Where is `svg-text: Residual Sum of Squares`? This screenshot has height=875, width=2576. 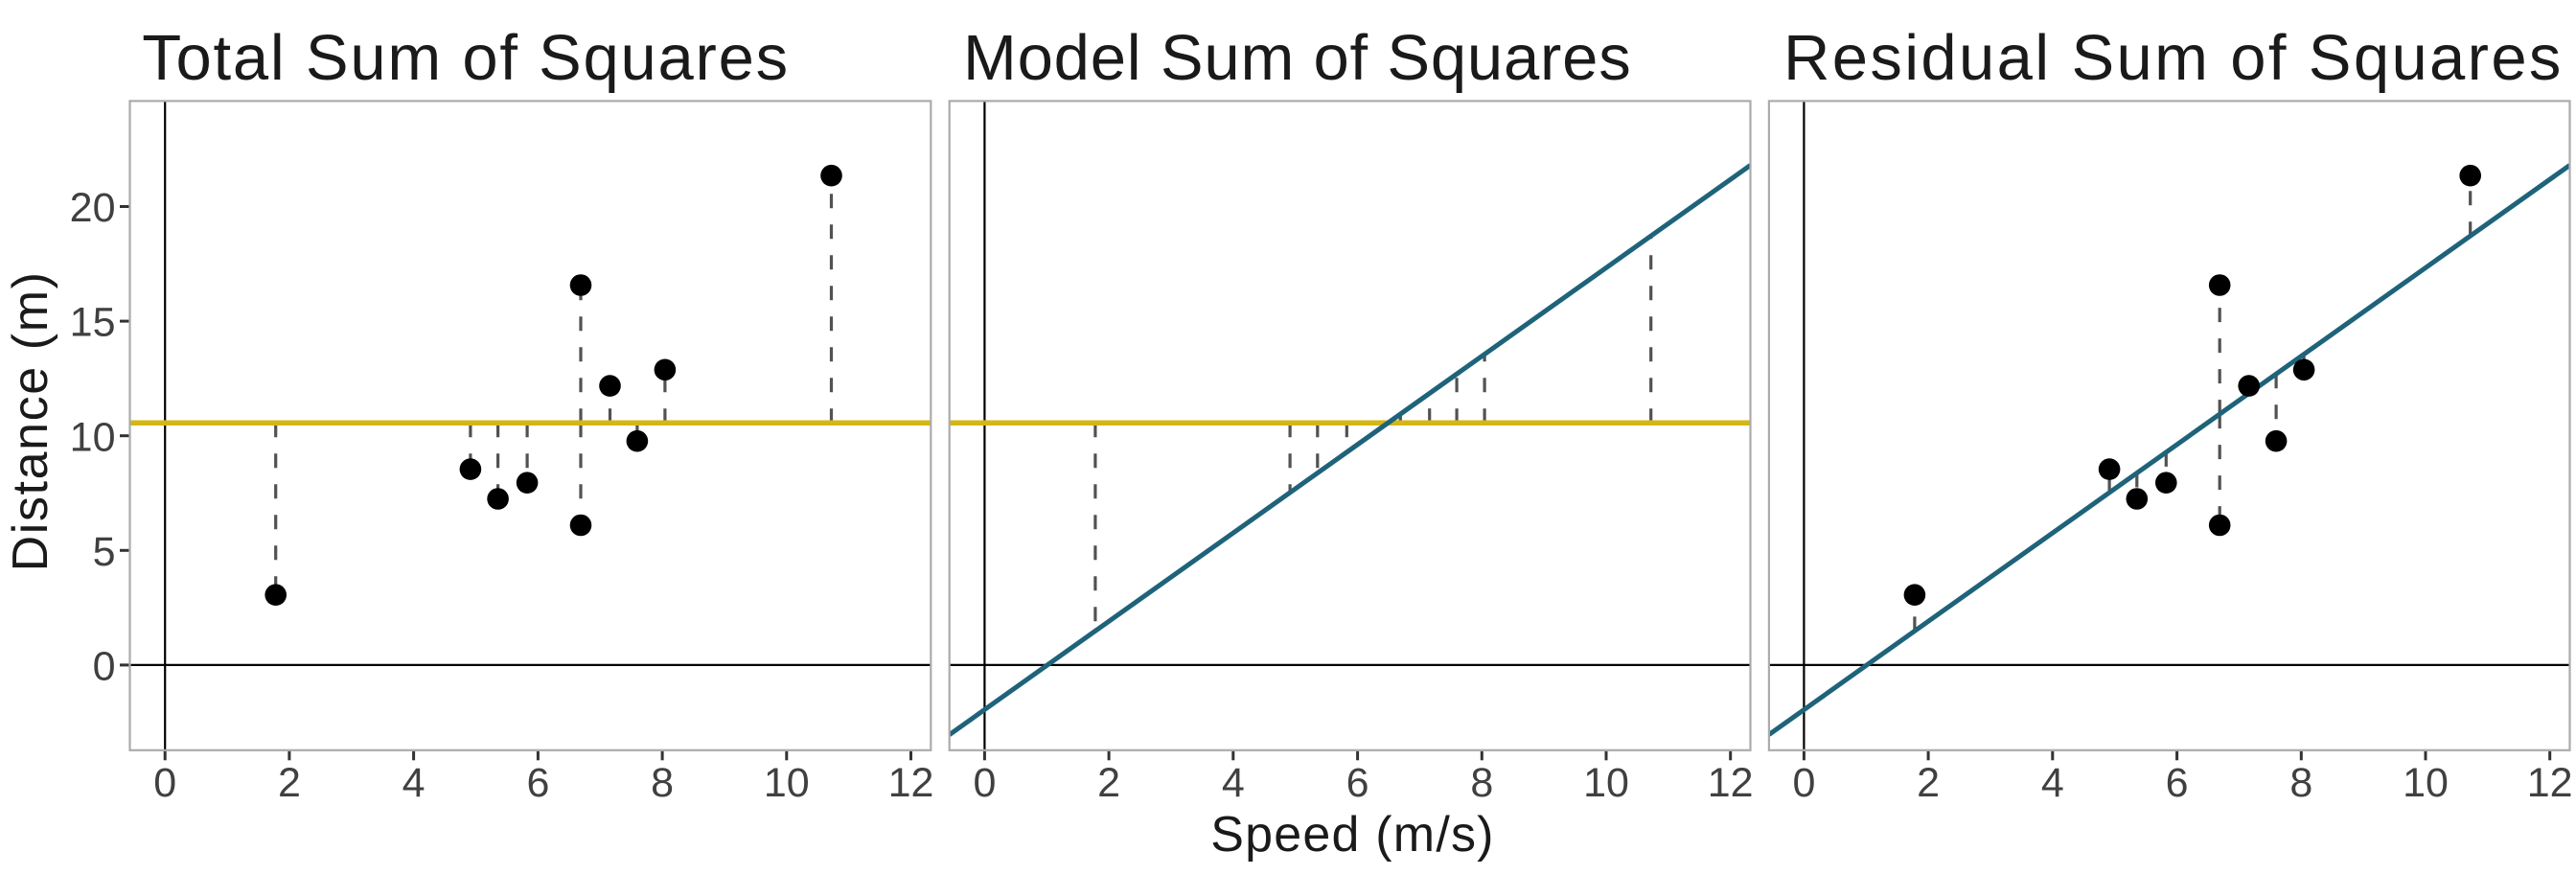
svg-text: Residual Sum of Squares is located at coordinates (2173, 58).